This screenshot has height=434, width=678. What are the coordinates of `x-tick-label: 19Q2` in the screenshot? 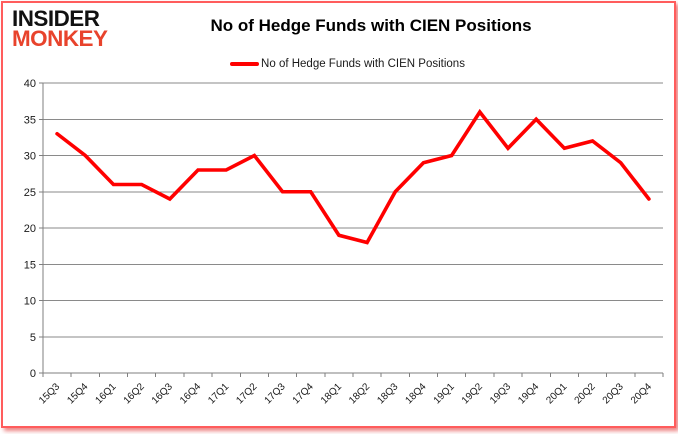 It's located at (472, 393).